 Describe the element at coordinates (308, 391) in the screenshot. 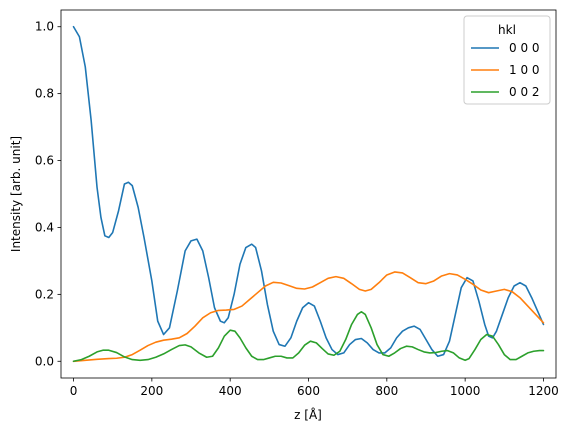

I see `x-tick-label: 600` at that location.